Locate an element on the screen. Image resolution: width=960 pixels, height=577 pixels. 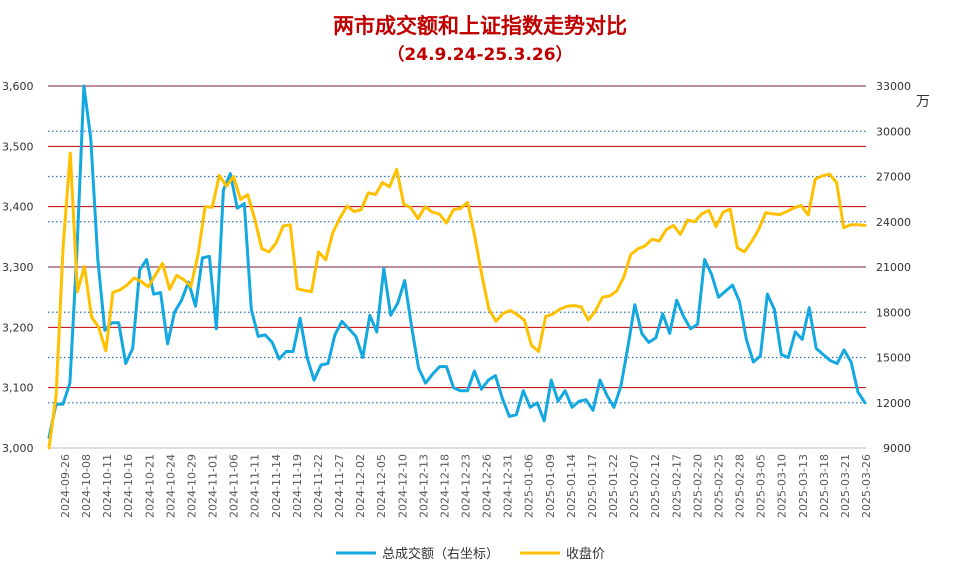
left-tick-label: 3,500 is located at coordinates (18, 146).